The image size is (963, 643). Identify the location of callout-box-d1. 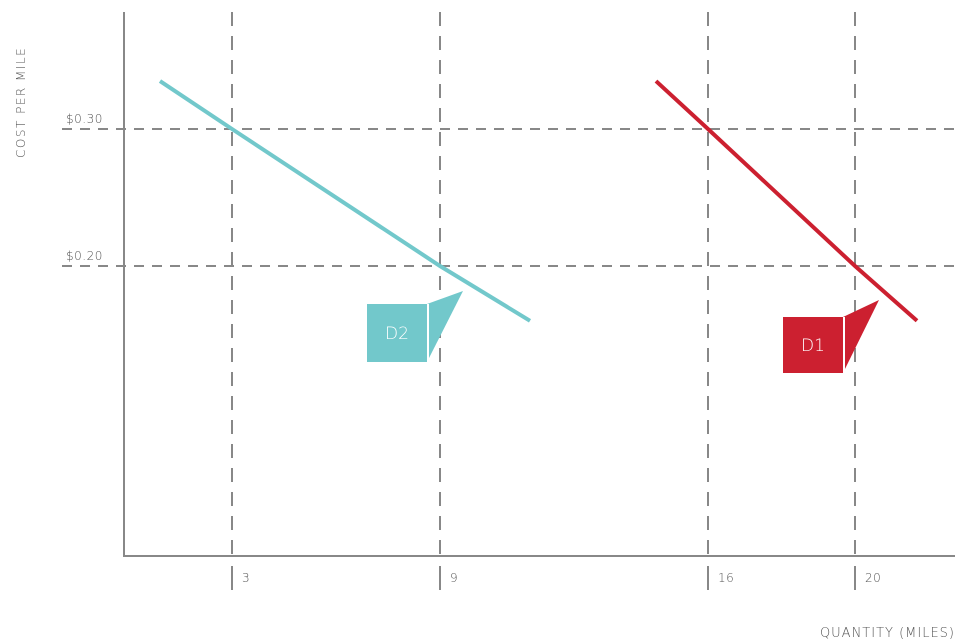
(813, 345).